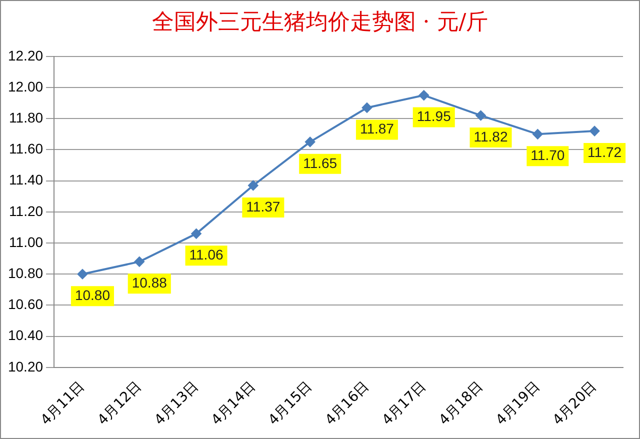 The image size is (640, 439). Describe the element at coordinates (26, 86) in the screenshot. I see `y-tick-label: 12.00` at that location.